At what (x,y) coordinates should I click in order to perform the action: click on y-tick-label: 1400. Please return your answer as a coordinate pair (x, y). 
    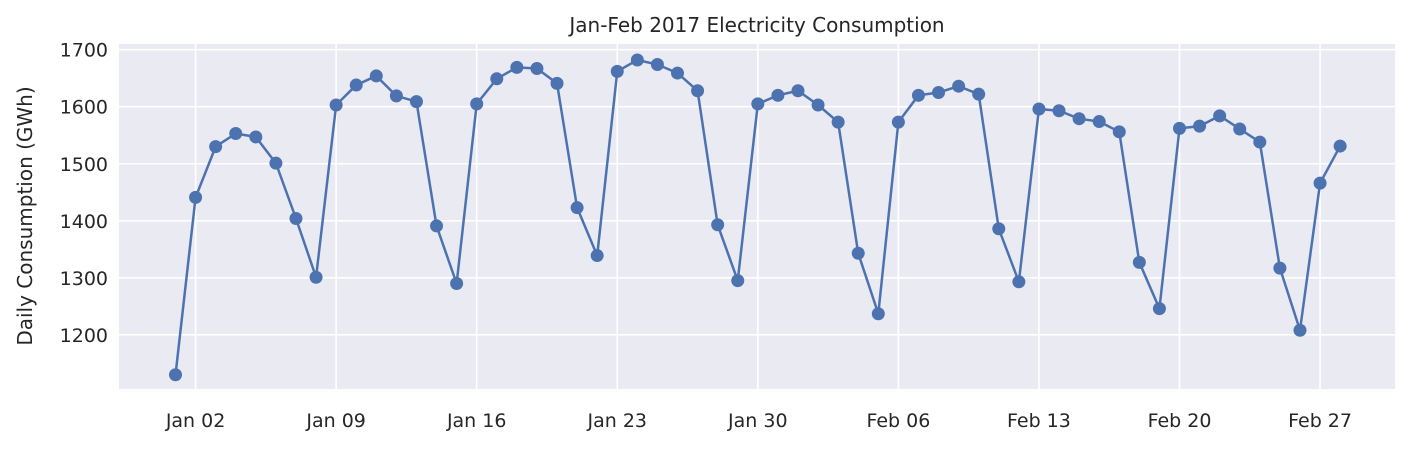
    Looking at the image, I should click on (84, 222).